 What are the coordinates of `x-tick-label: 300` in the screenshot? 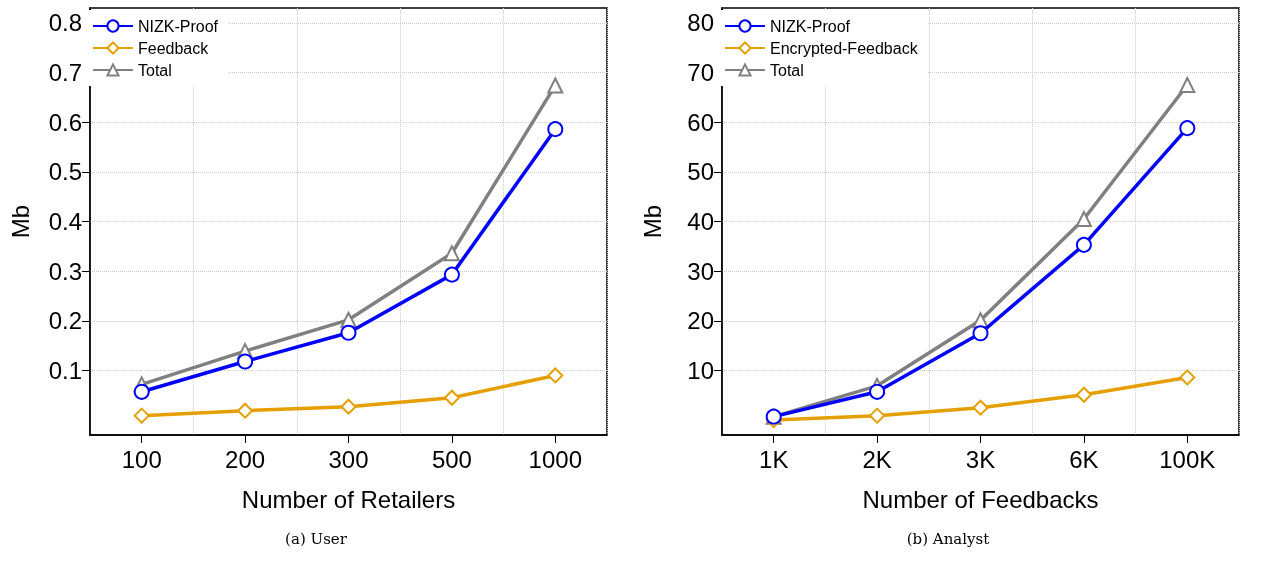 It's located at (348, 459).